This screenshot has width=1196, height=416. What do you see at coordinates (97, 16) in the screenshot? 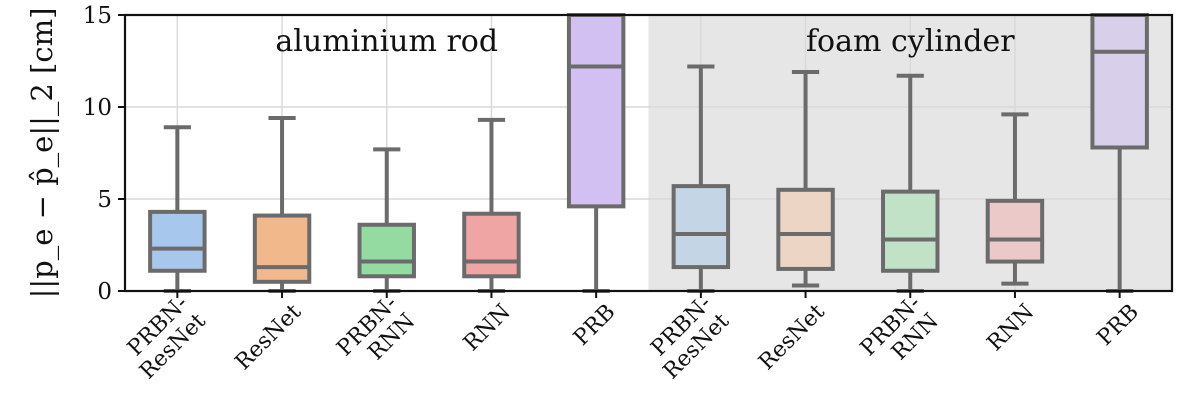
I see `y-tick-label: 15` at bounding box center [97, 16].